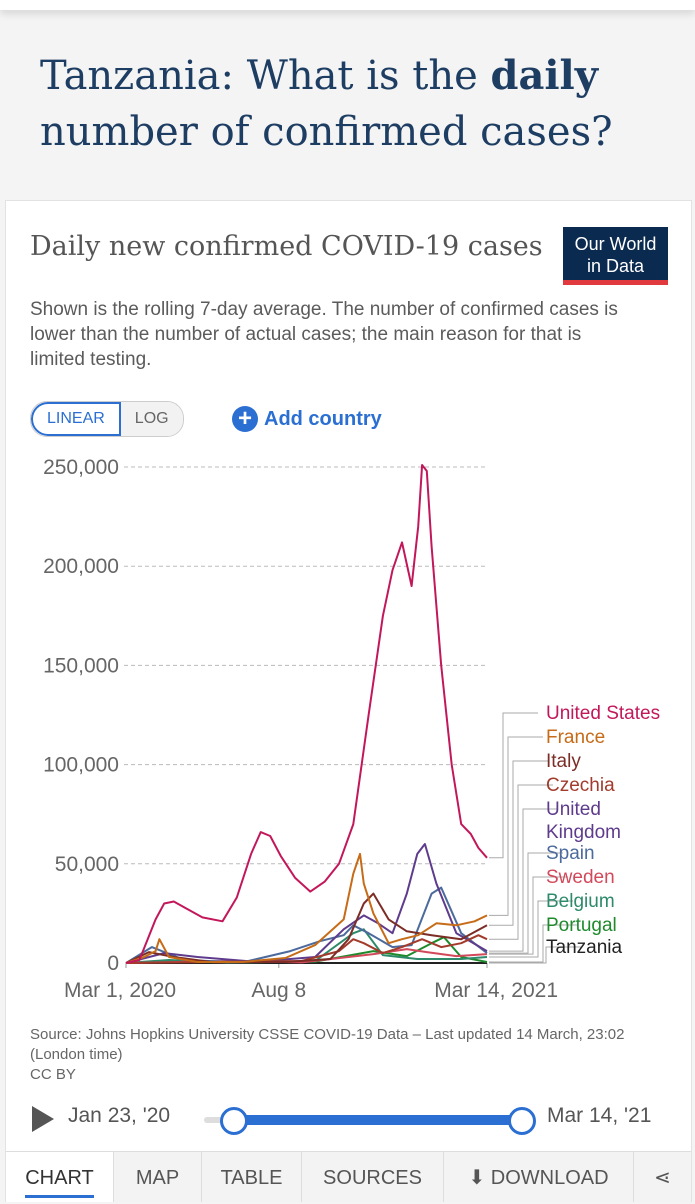 This screenshot has width=695, height=1204. Describe the element at coordinates (575, 737) in the screenshot. I see `legend-label: France` at that location.